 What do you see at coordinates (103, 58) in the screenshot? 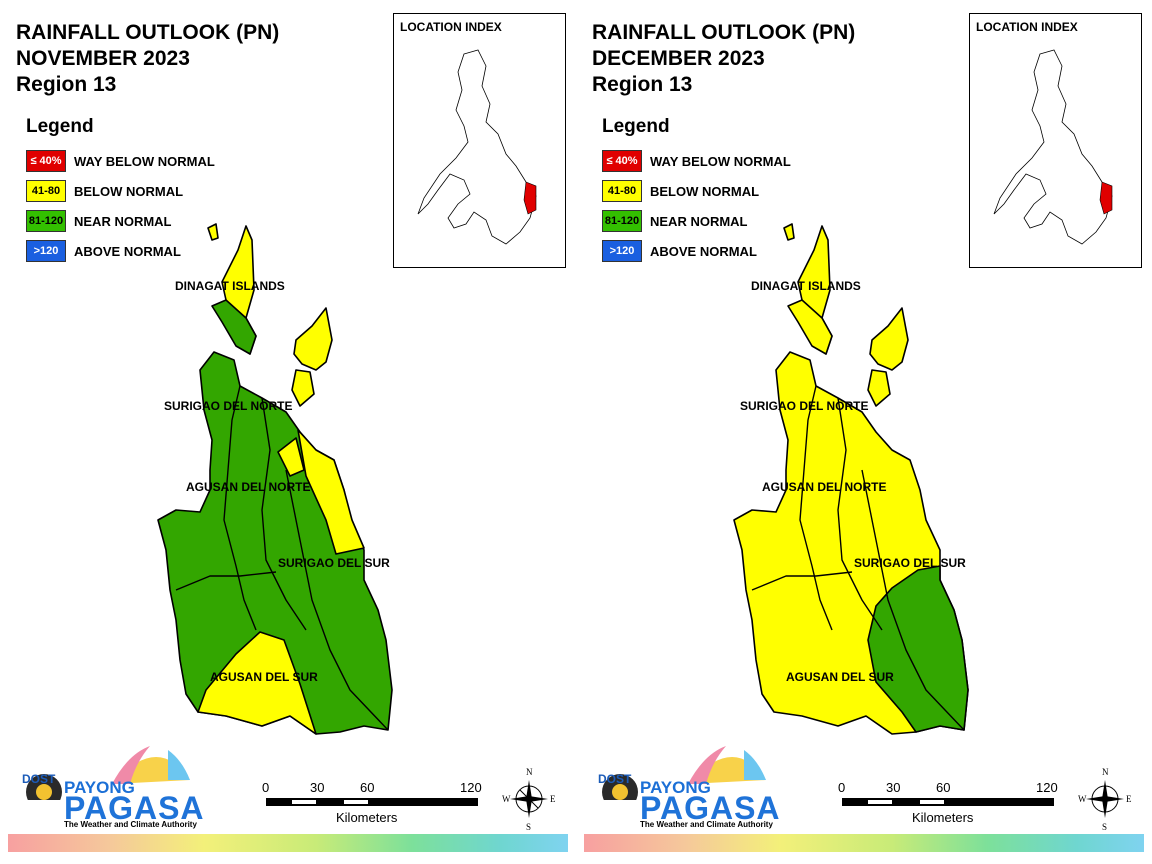
I see `title-line-2: NOVEMBER 2023` at bounding box center [103, 58].